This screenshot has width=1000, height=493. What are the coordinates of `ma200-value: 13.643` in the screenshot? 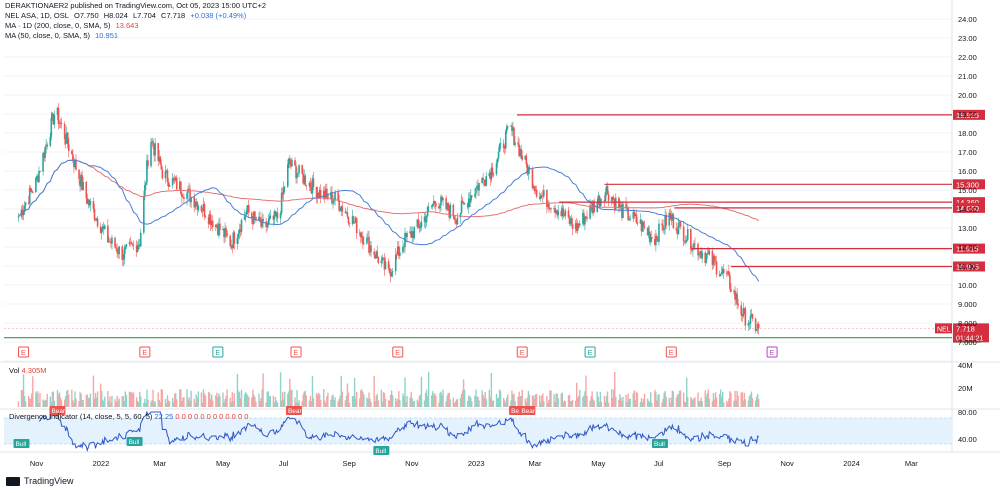 It's located at (127, 25).